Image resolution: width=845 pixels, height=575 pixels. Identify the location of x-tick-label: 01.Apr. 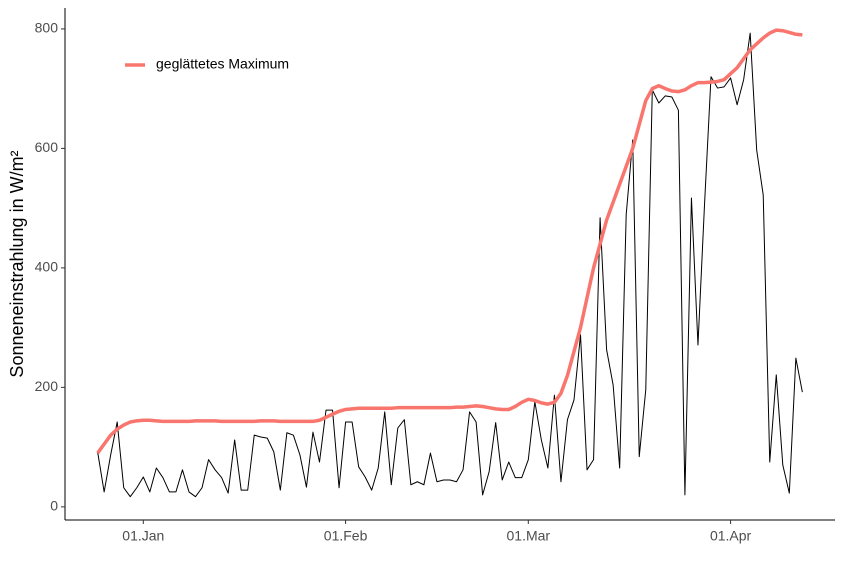
(731, 536).